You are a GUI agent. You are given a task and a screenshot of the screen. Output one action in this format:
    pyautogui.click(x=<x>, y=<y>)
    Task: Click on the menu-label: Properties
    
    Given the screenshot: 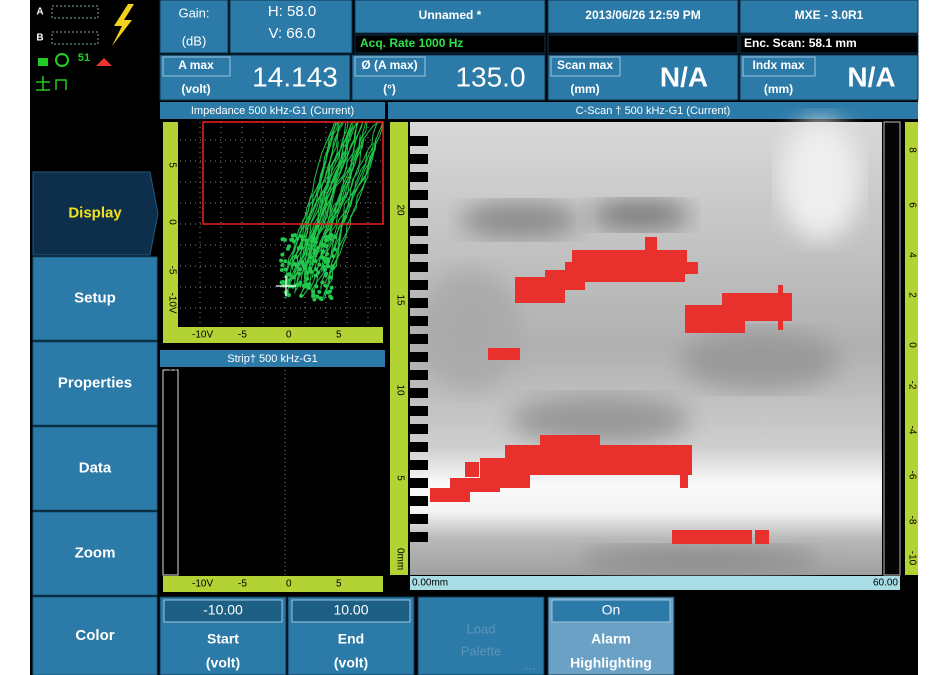 What is the action you would take?
    pyautogui.click(x=95, y=382)
    